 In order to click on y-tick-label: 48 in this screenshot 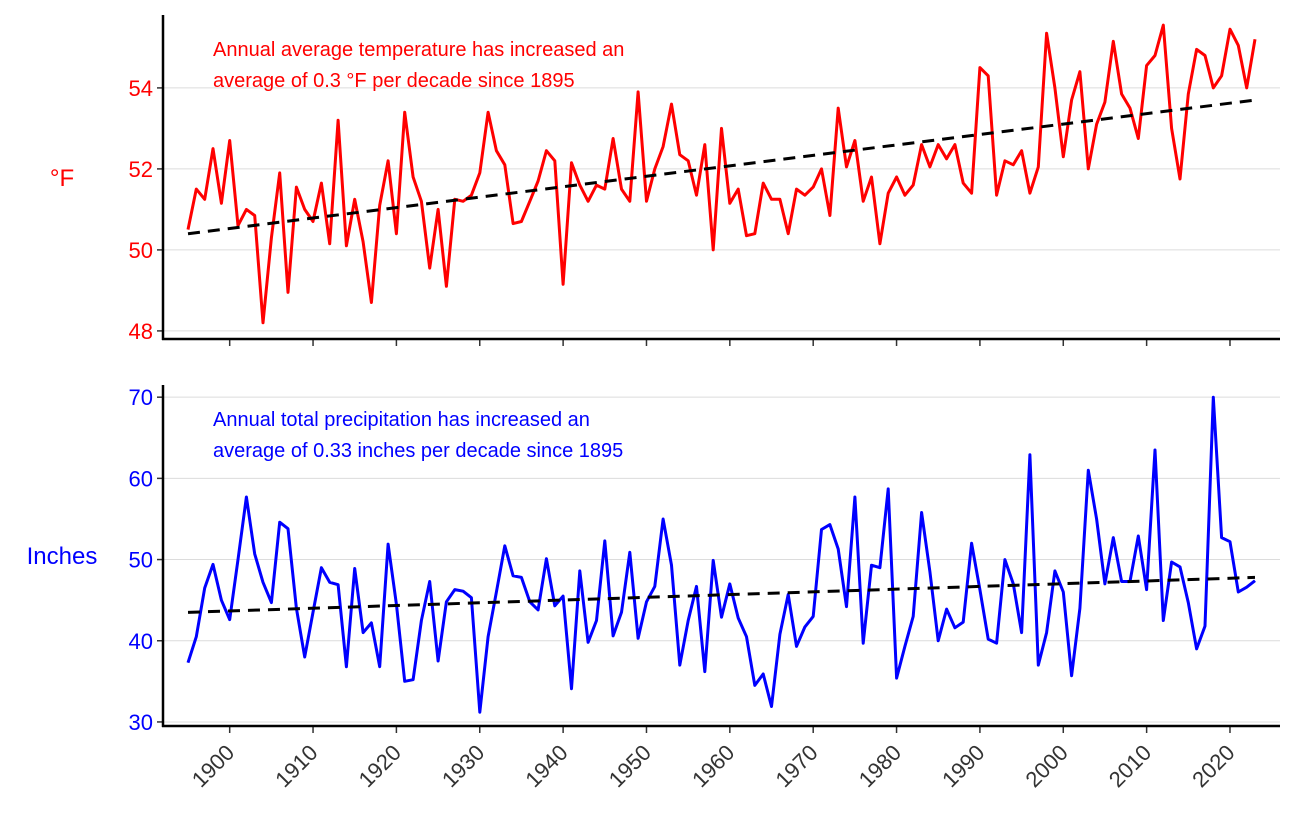, I will do `click(141, 331)`.